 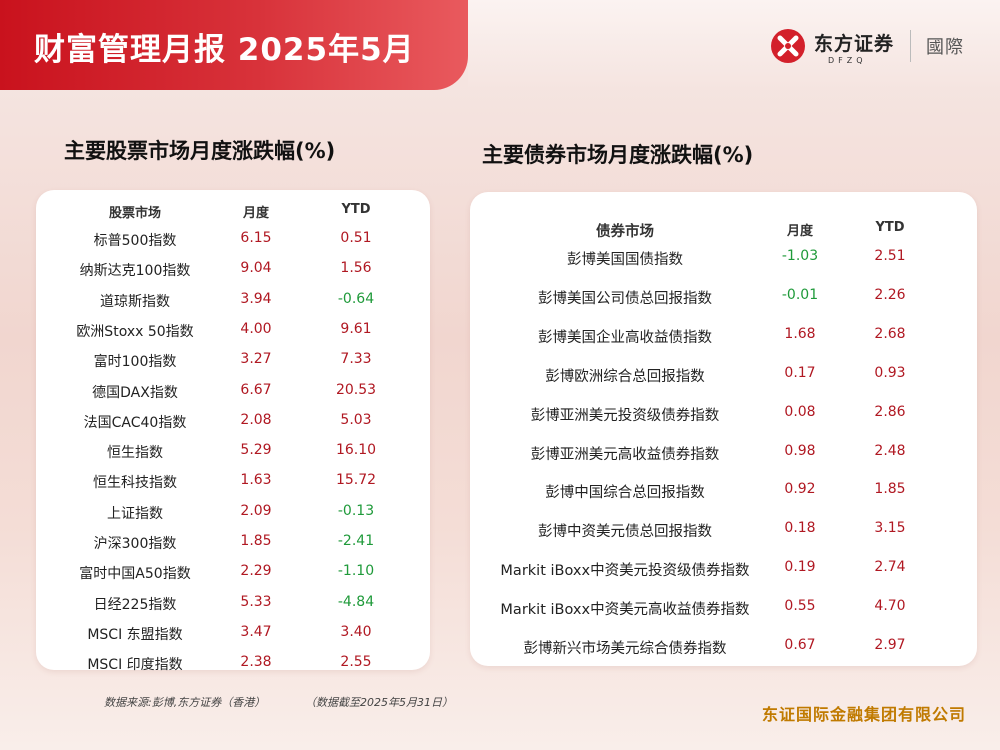 I want to click on ytd-value: 2.74, so click(x=890, y=567).